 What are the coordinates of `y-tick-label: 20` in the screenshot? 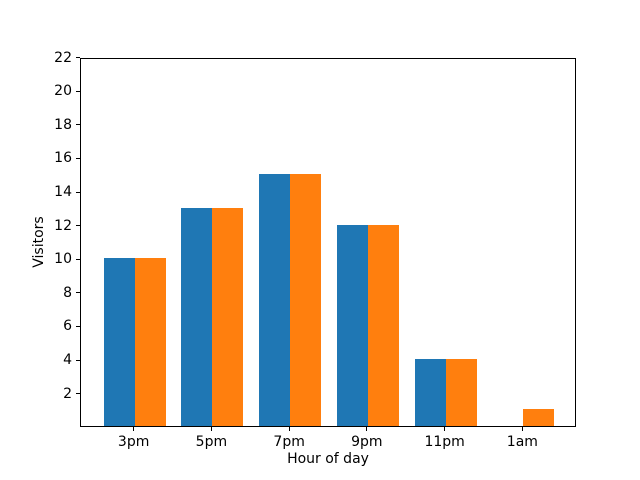 It's located at (63, 91).